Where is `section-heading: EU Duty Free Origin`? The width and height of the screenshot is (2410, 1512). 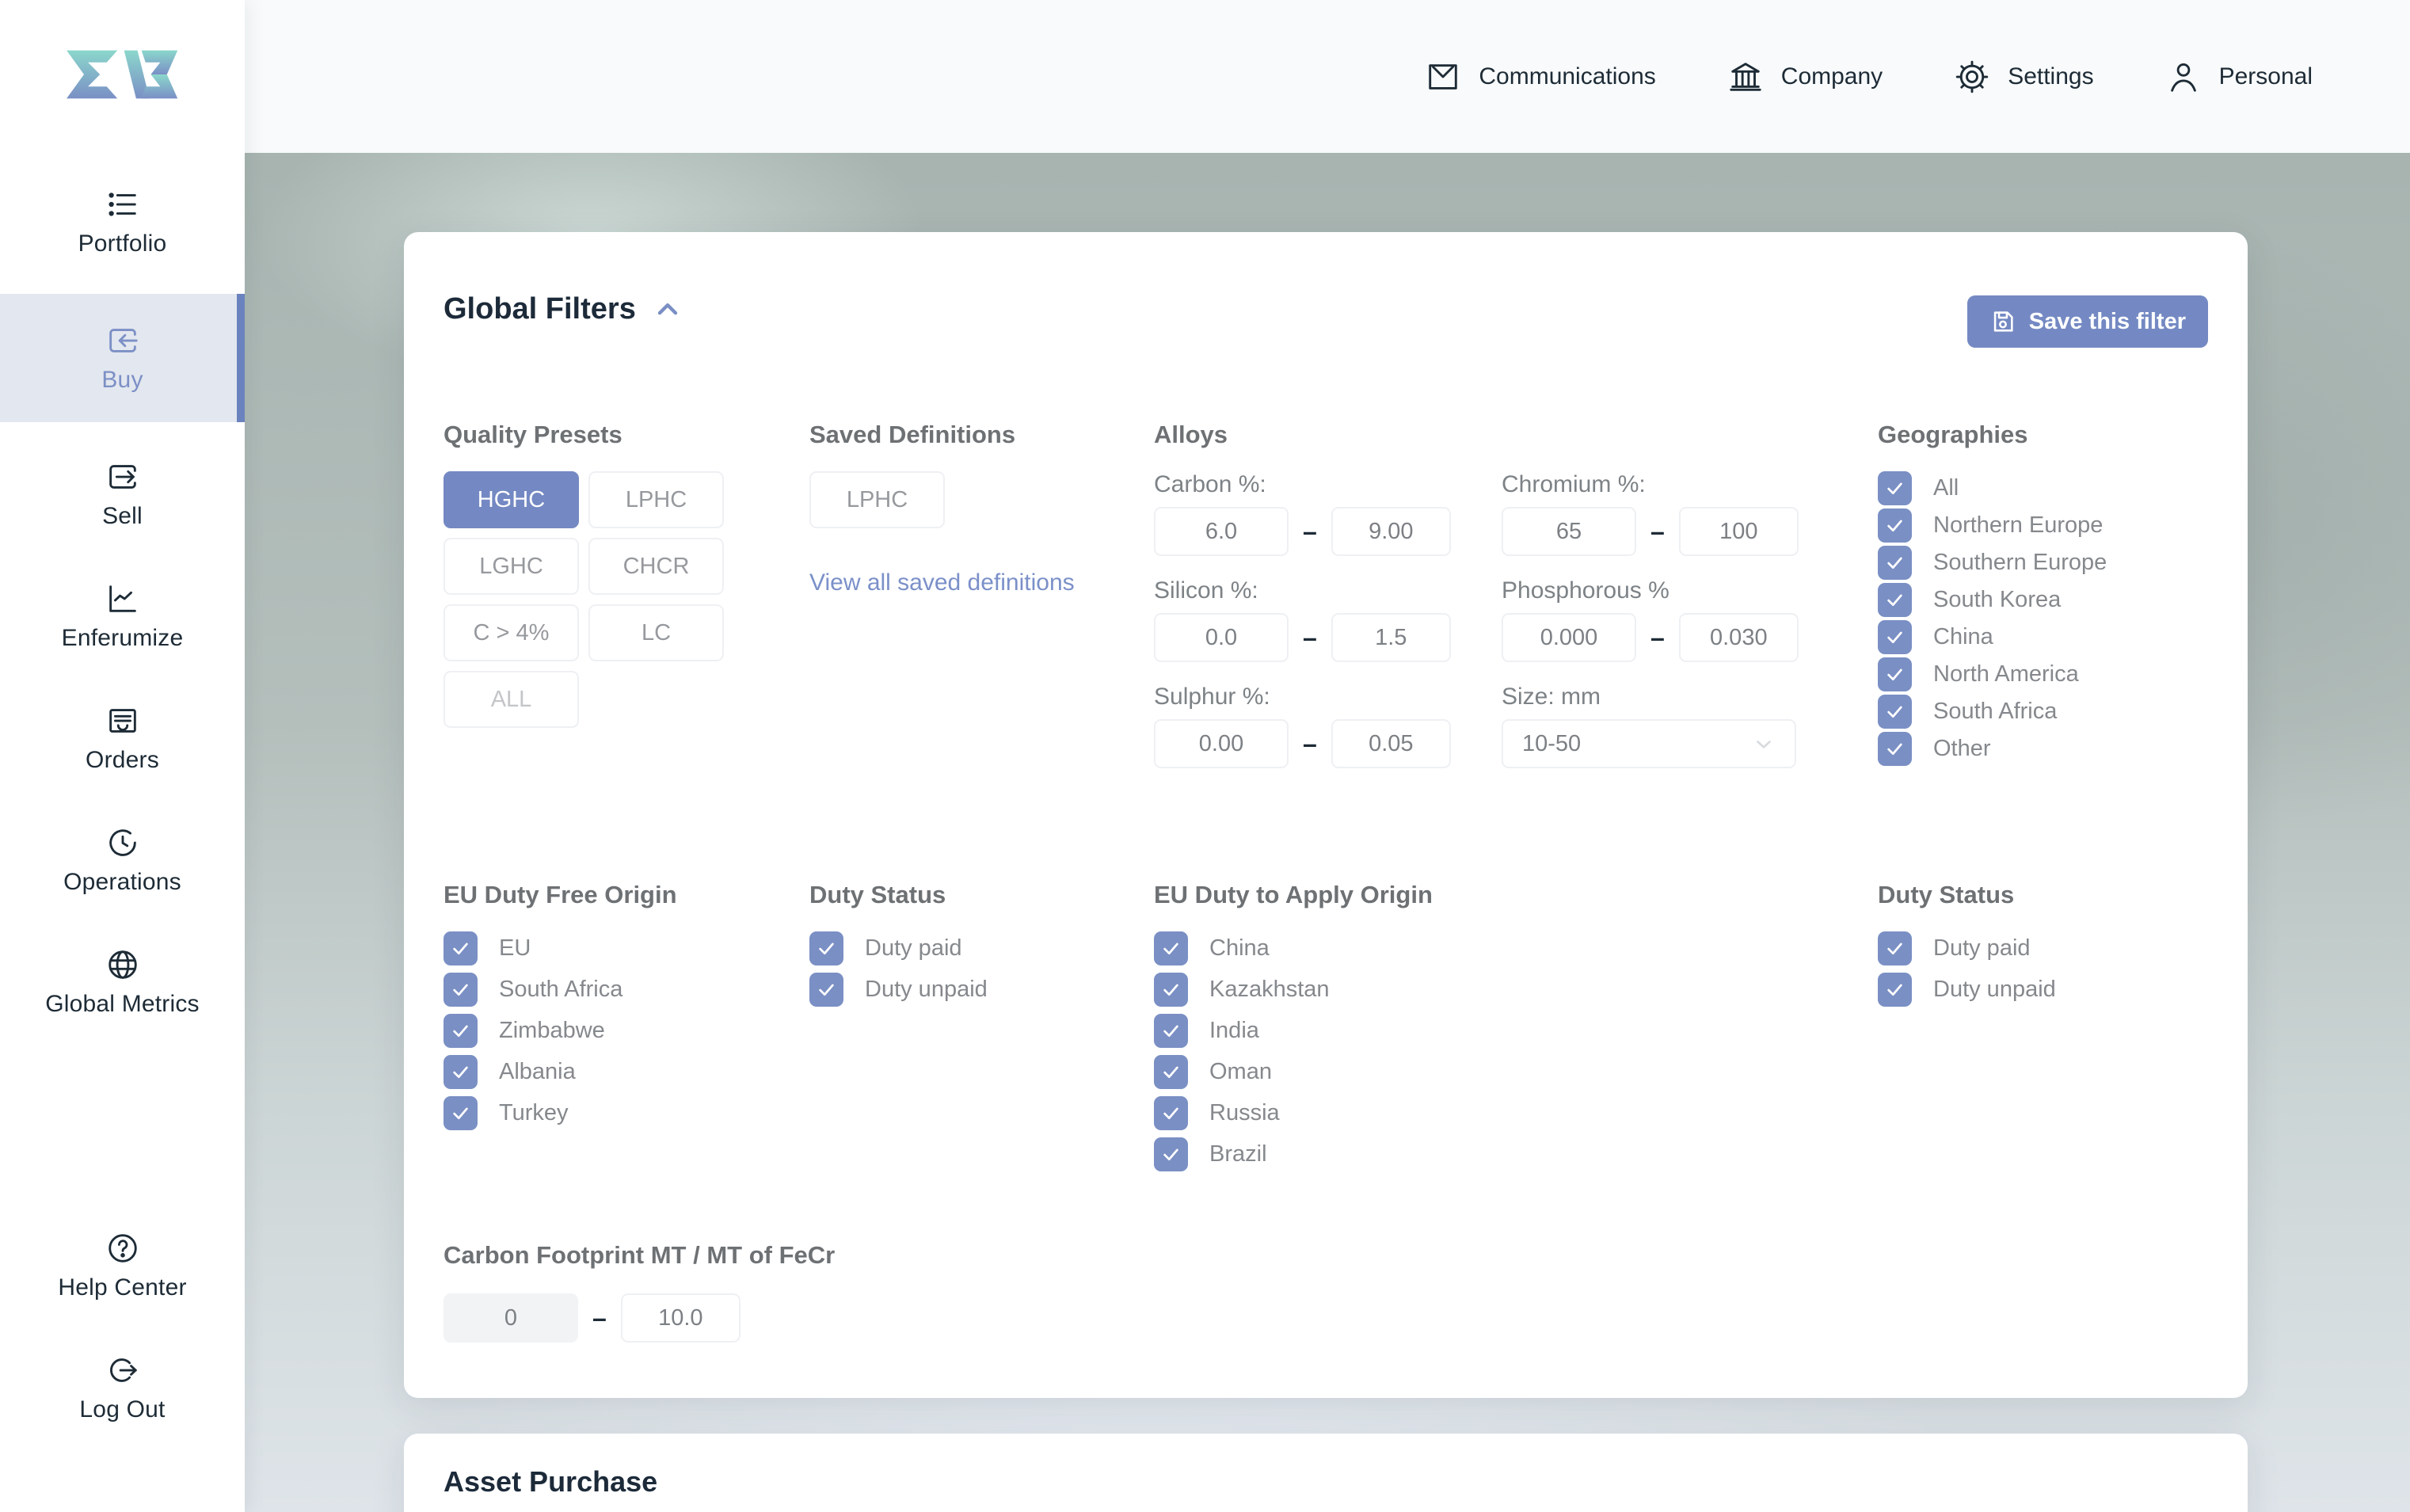 section-heading: EU Duty Free Origin is located at coordinates (560, 895).